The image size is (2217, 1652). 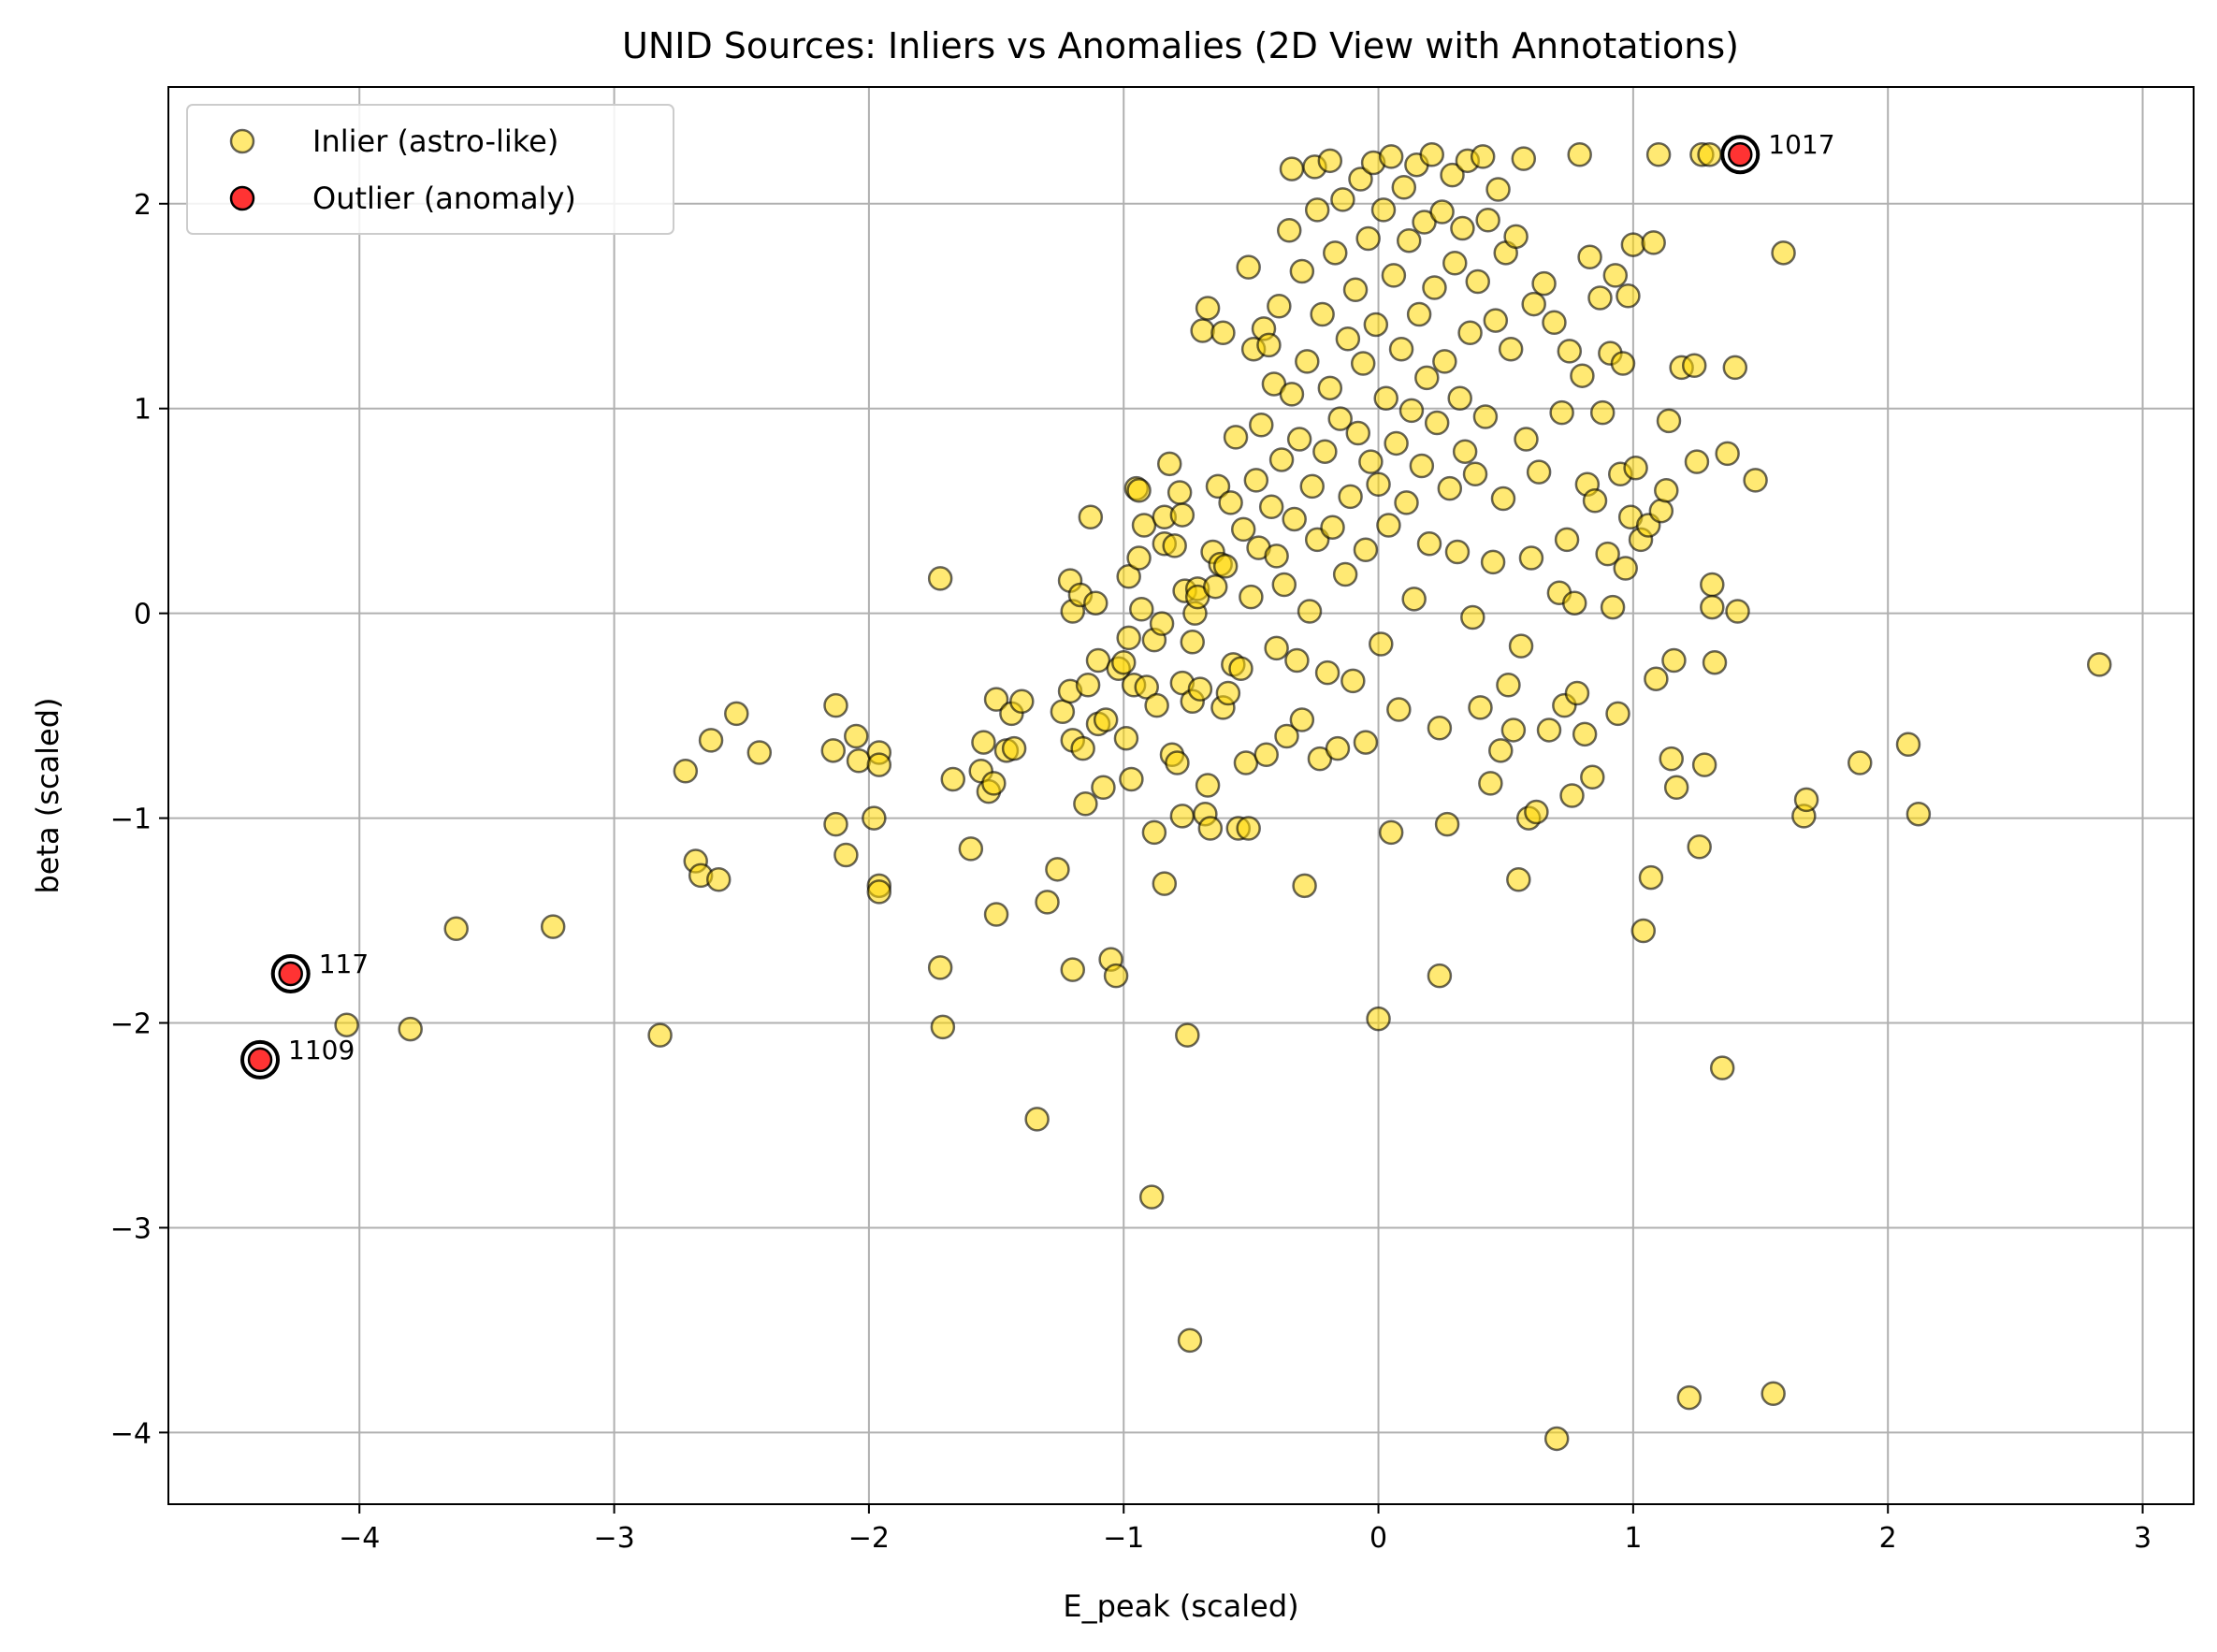 I want to click on outlier-highlight-ring, so click(x=1740, y=155).